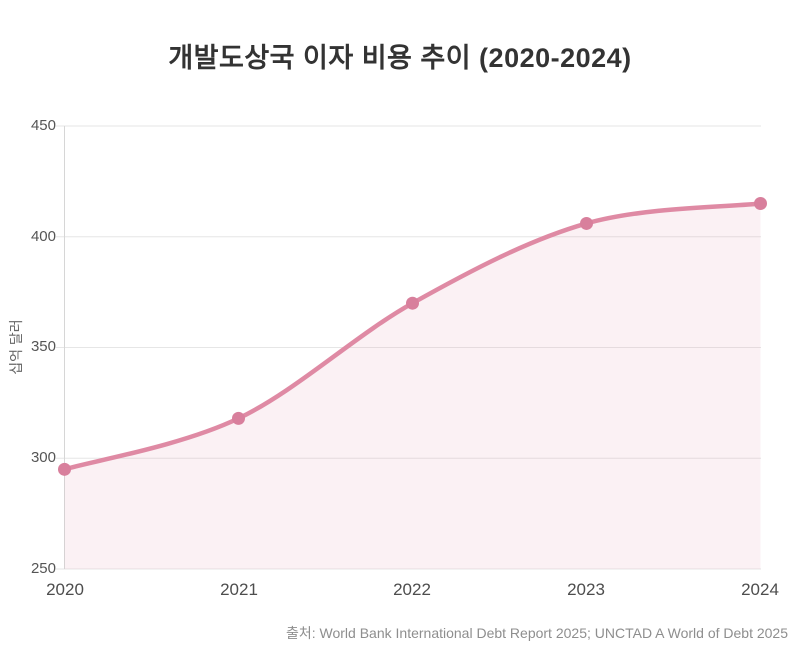 The width and height of the screenshot is (800, 654). Describe the element at coordinates (43, 568) in the screenshot. I see `y-tick-250: 250` at that location.